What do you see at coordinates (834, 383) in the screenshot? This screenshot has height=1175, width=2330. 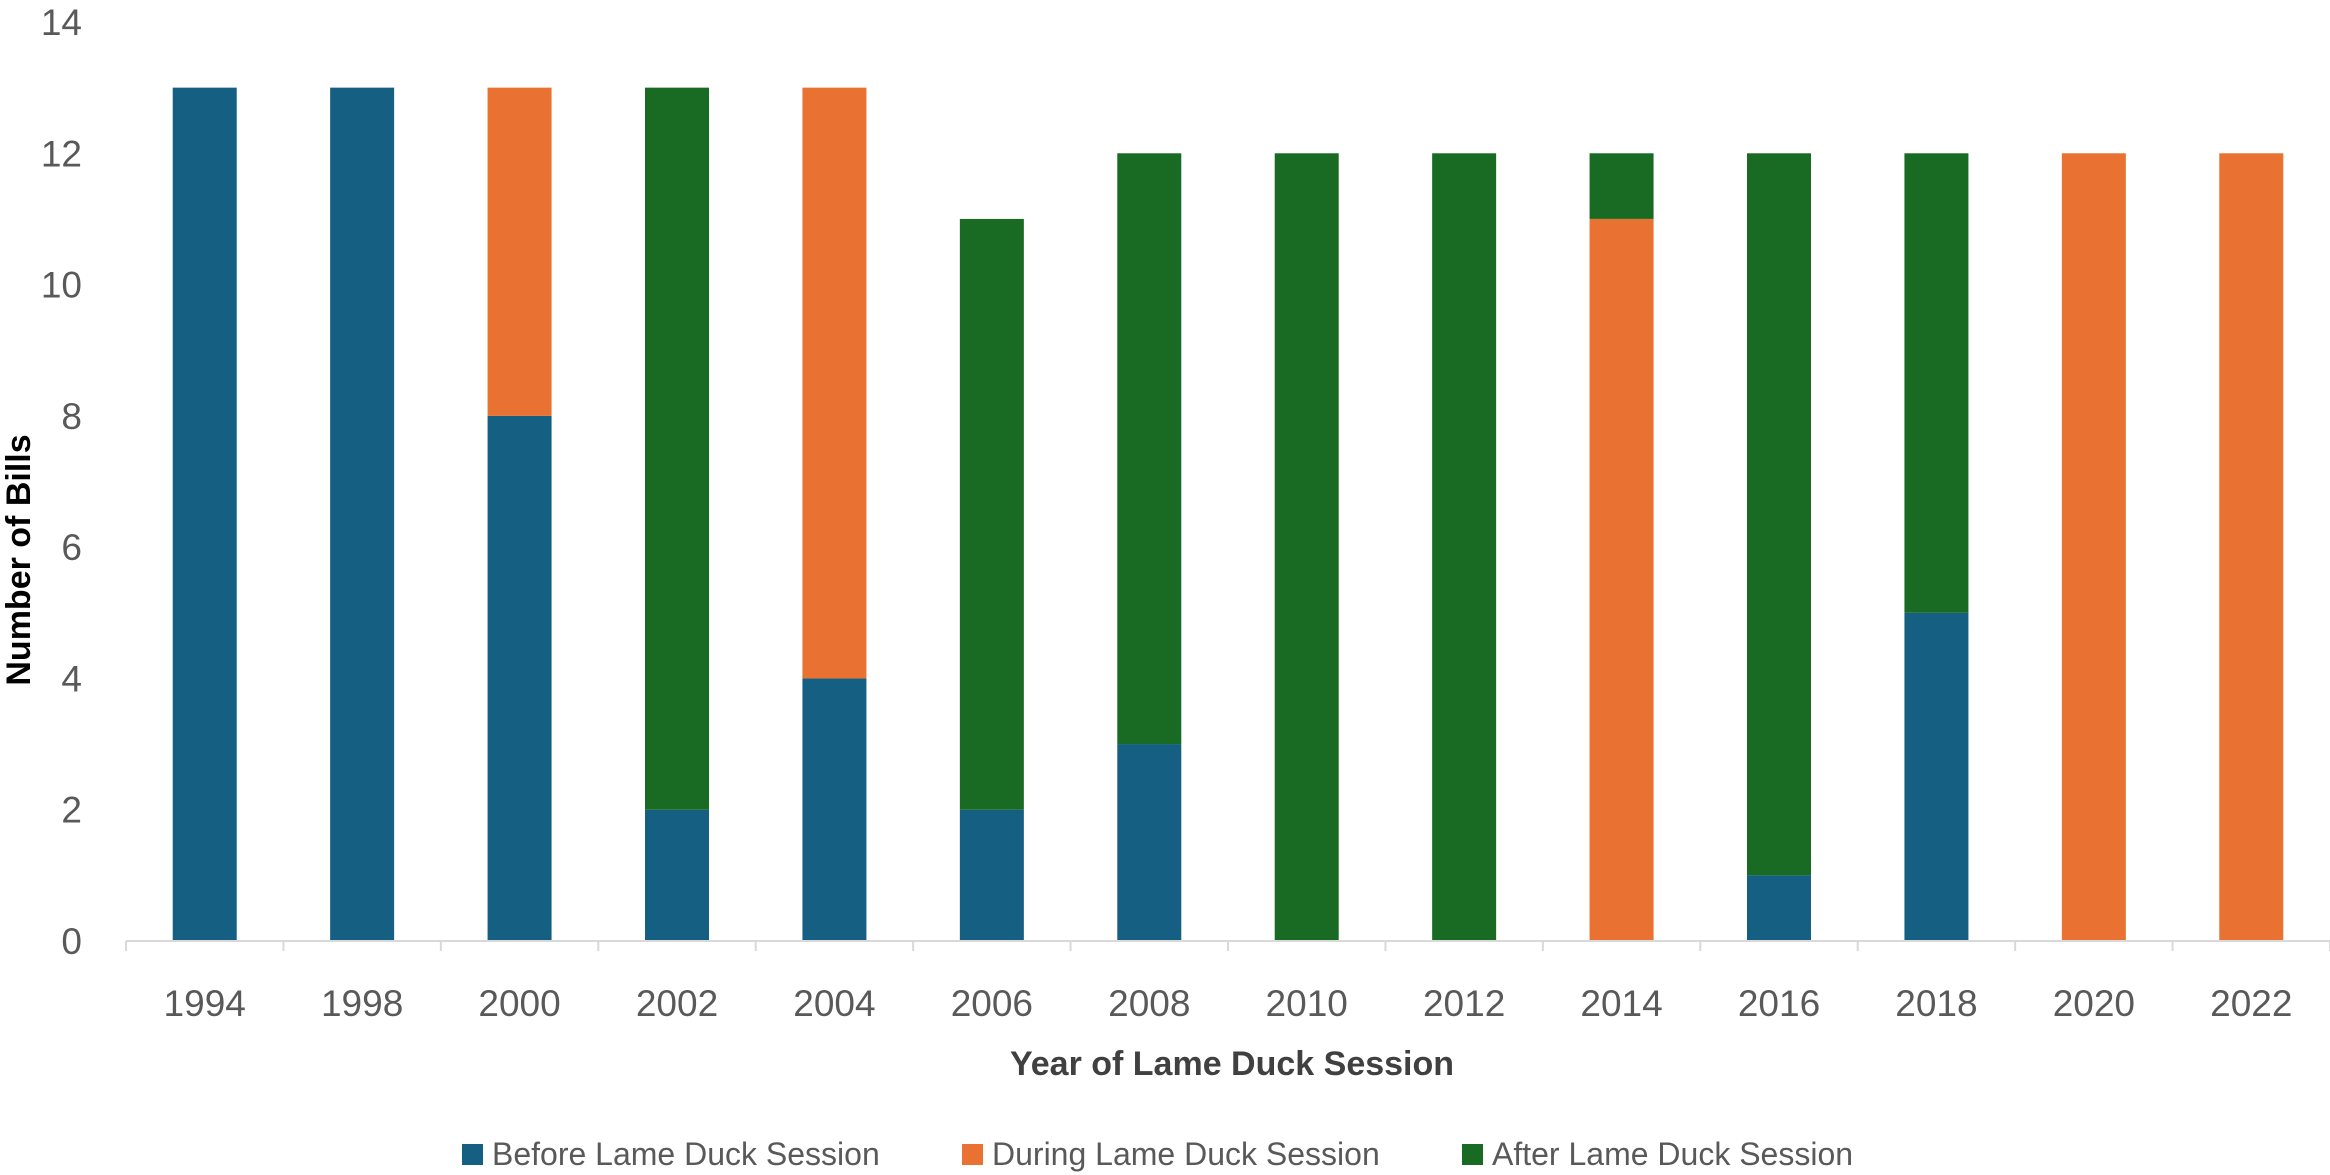 I see `bar-segment-2004-during` at bounding box center [834, 383].